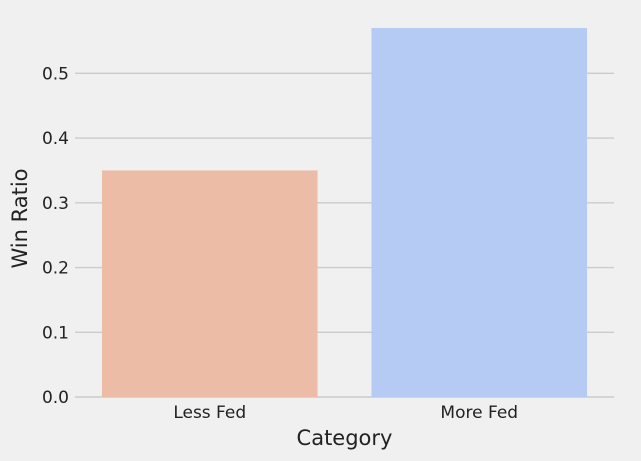 The width and height of the screenshot is (641, 461). I want to click on y-tick-label: 0.0, so click(55, 398).